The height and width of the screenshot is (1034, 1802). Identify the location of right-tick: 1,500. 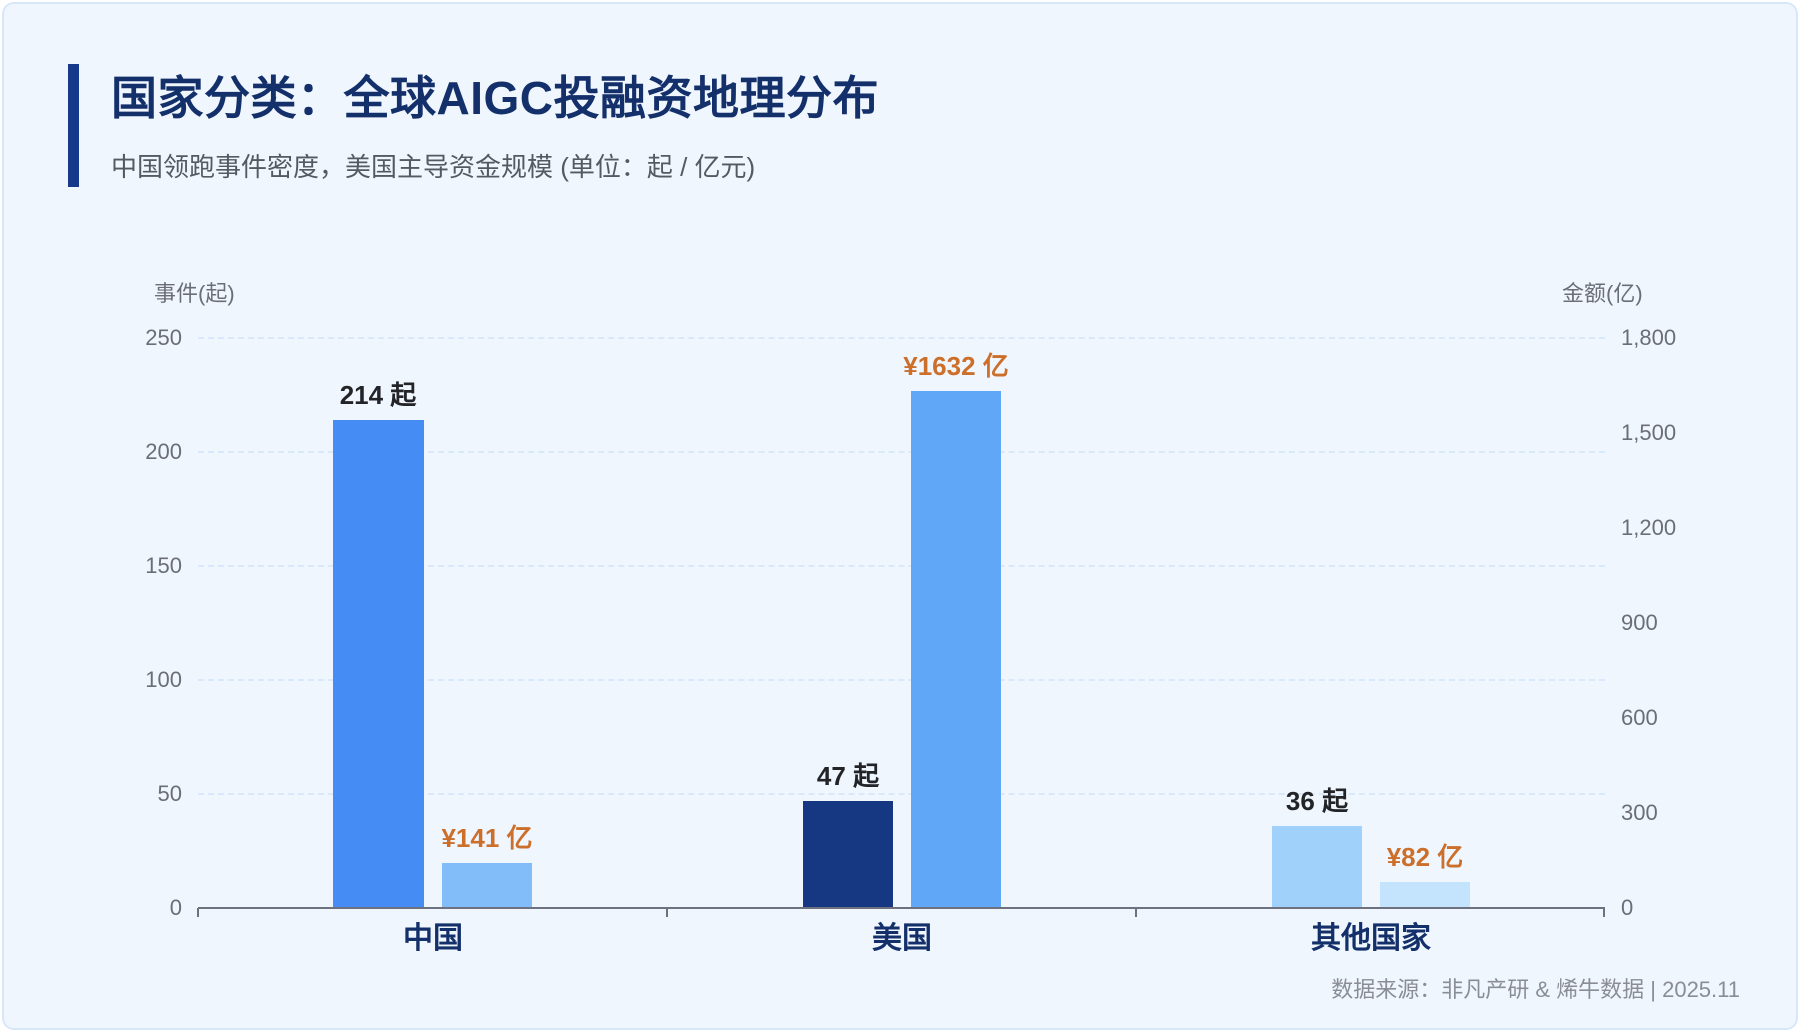
(1649, 432).